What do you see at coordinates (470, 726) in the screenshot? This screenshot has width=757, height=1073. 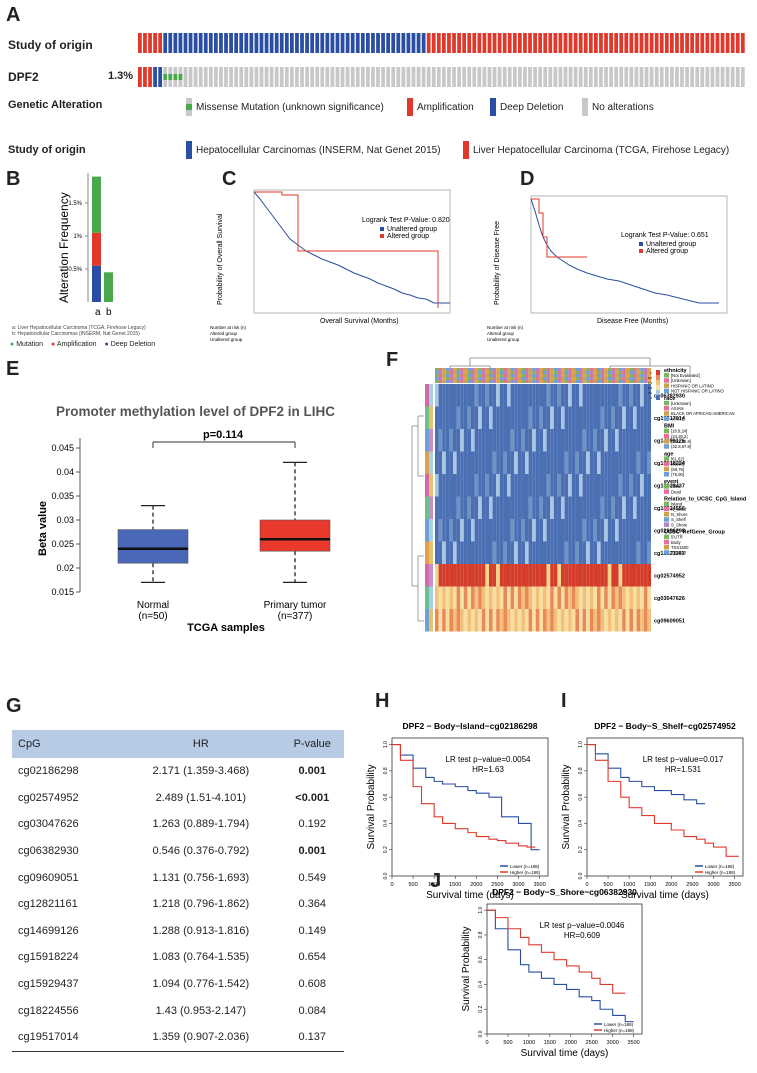 I see `km-title: DPF2 − Body−Island−cg02186298` at bounding box center [470, 726].